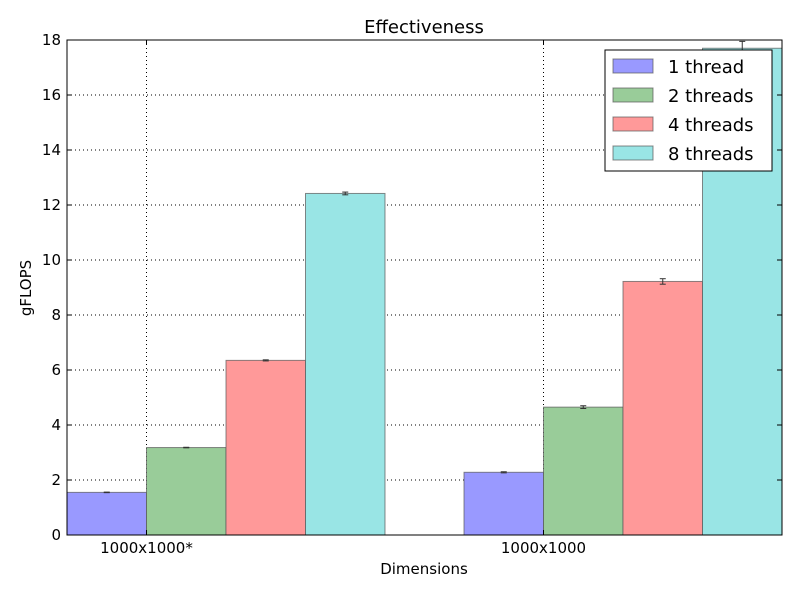 The image size is (800, 600). I want to click on chart-title: Effectiveness, so click(424, 27).